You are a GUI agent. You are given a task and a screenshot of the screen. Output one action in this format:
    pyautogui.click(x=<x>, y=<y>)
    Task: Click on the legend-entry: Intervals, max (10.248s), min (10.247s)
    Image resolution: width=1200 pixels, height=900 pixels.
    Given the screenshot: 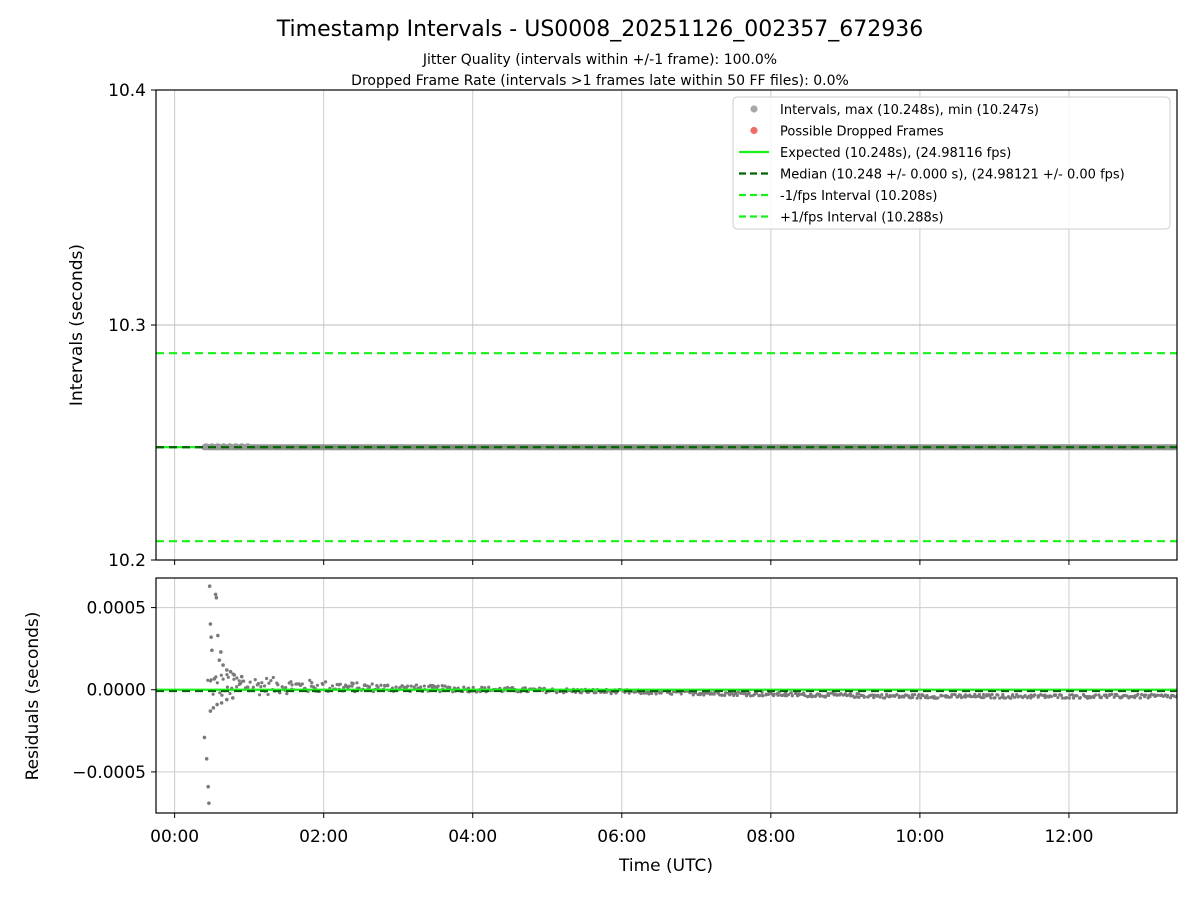 What is the action you would take?
    pyautogui.click(x=909, y=110)
    